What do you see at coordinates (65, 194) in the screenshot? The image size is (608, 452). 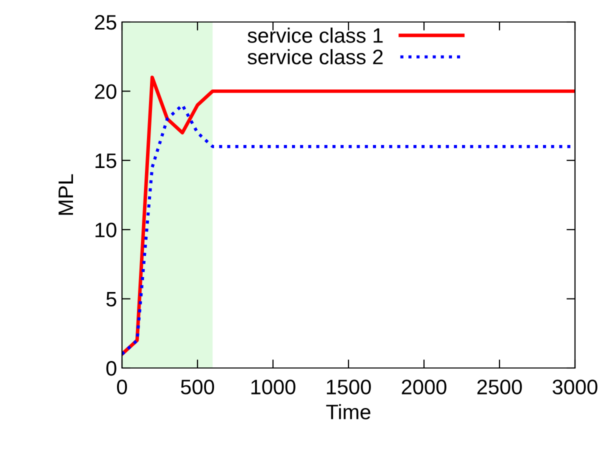 I see `y-axis-title: MPL` at bounding box center [65, 194].